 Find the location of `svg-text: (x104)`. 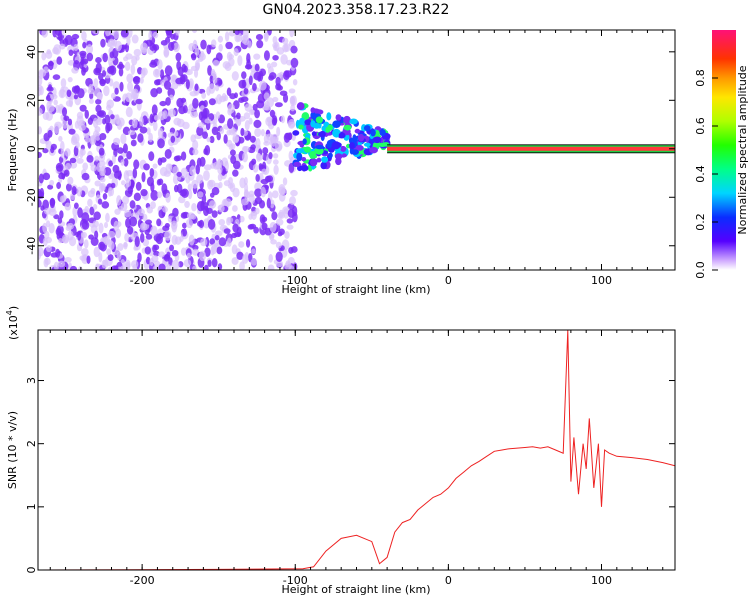

svg-text: (x104) is located at coordinates (12, 323).